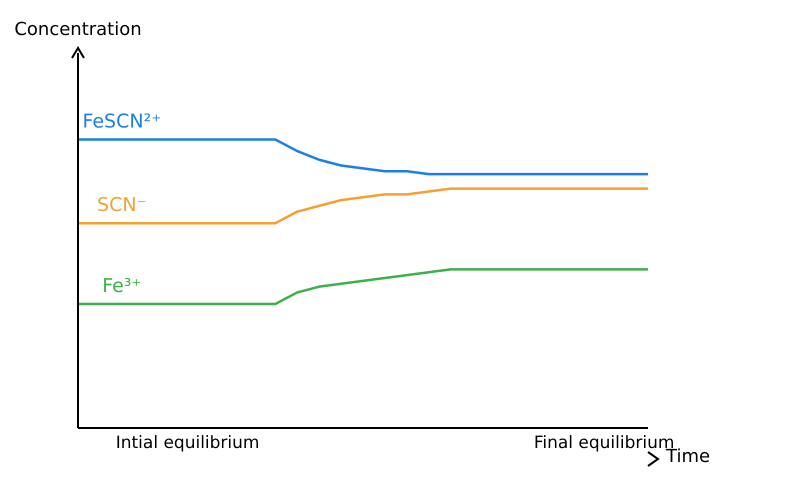 This screenshot has height=497, width=807. What do you see at coordinates (122, 285) in the screenshot?
I see `series-label: Fe³⁺` at bounding box center [122, 285].